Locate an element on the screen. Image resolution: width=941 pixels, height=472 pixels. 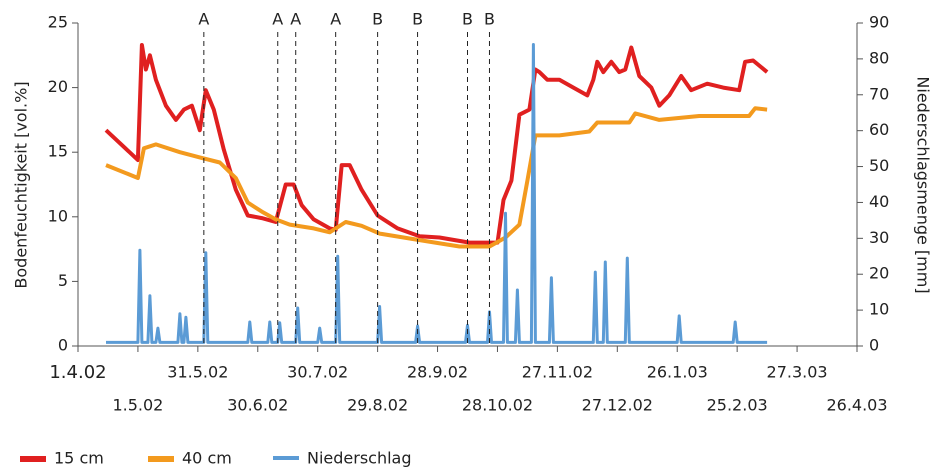
x-tick-label: 26.1.03 is located at coordinates (677, 372).